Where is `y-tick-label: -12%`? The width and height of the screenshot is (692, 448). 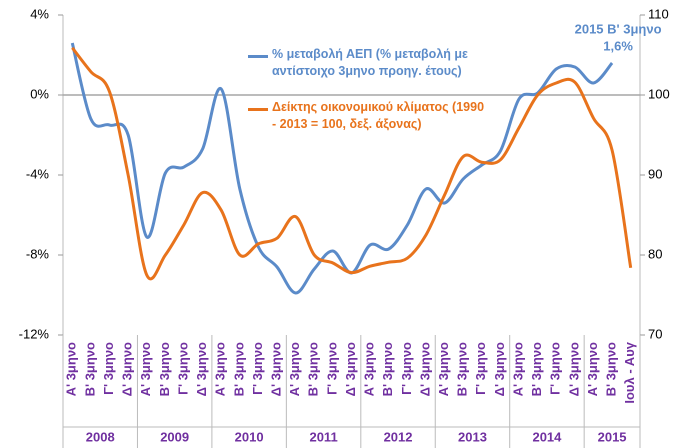 y-tick-label: -12% is located at coordinates (34, 333).